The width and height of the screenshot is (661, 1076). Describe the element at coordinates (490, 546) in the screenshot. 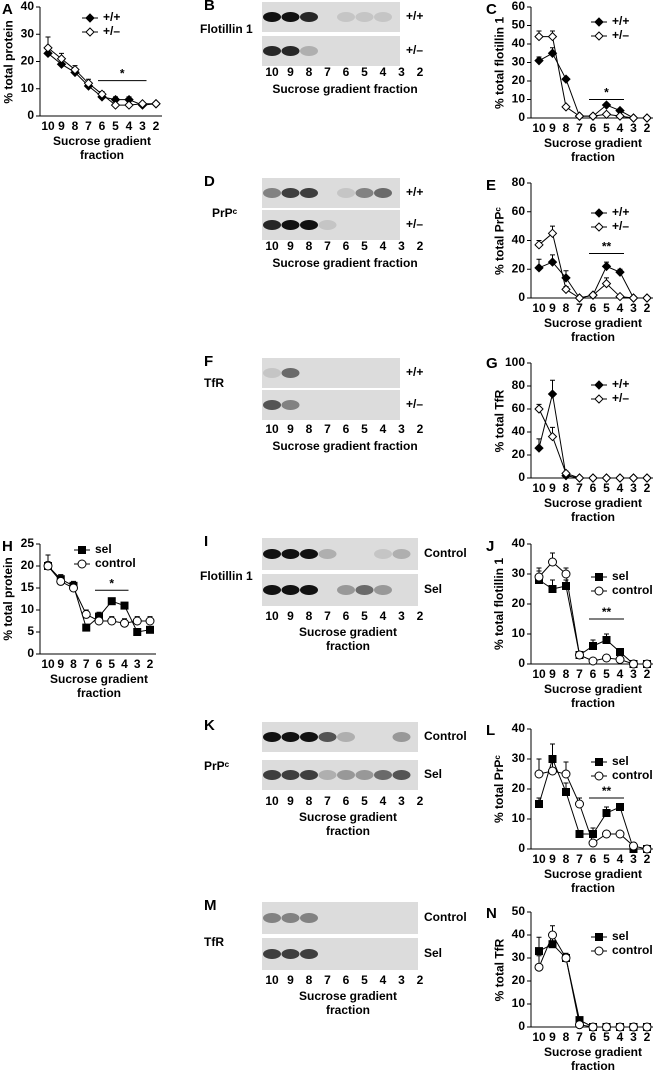

I see `panel-letter: J` at that location.